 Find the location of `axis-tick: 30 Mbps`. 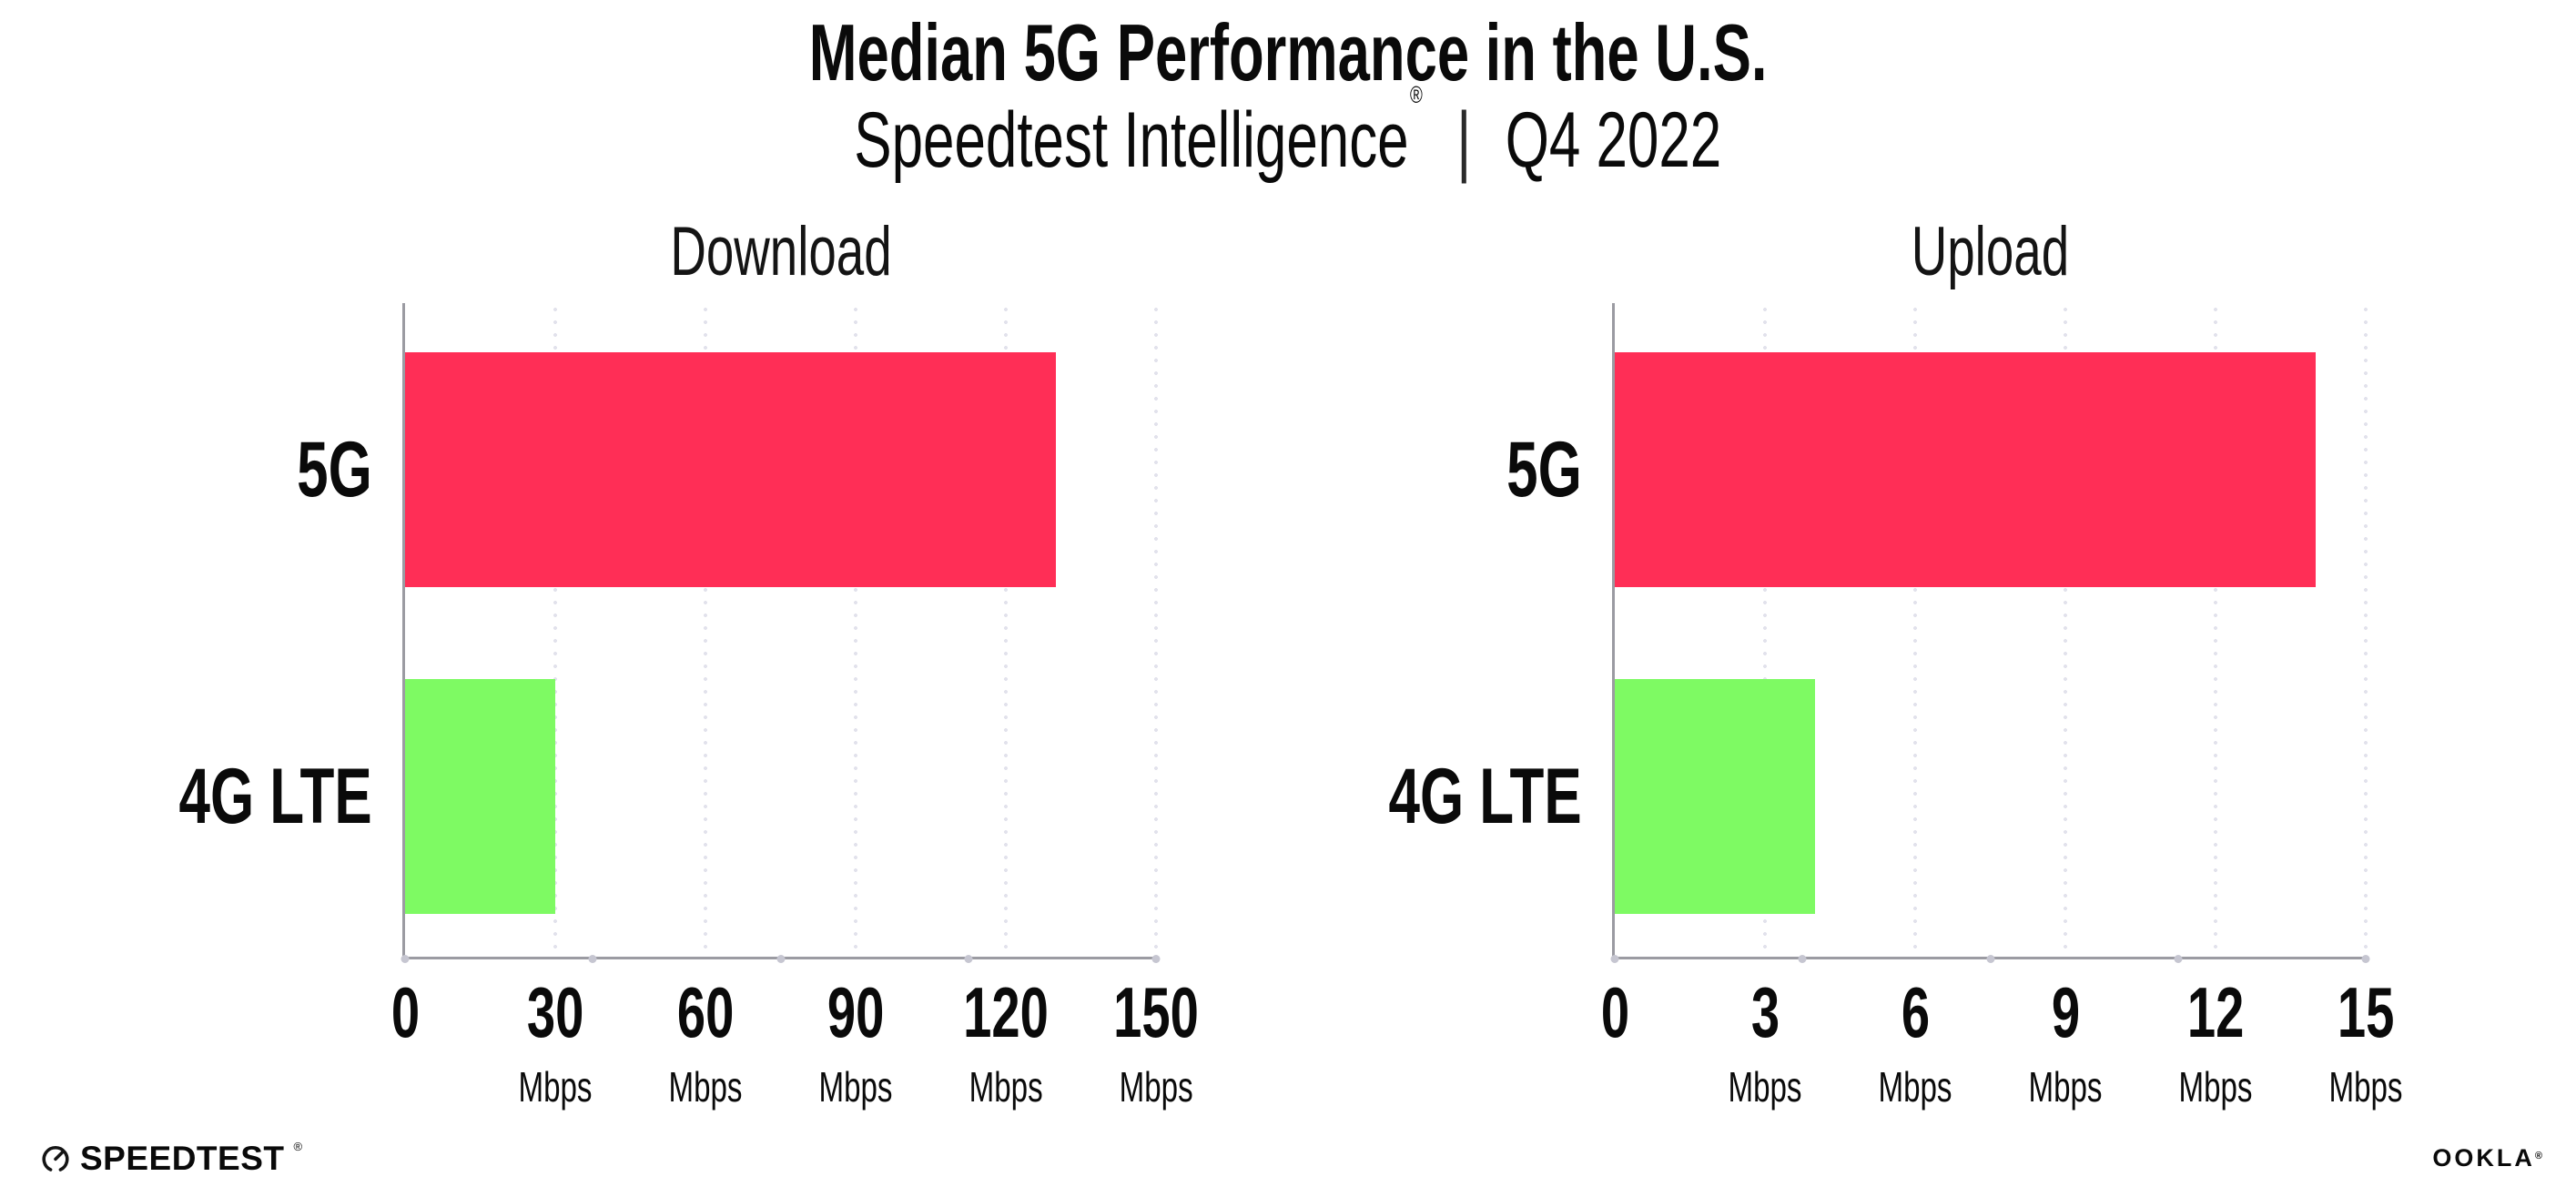

axis-tick: 30 Mbps is located at coordinates (555, 1043).